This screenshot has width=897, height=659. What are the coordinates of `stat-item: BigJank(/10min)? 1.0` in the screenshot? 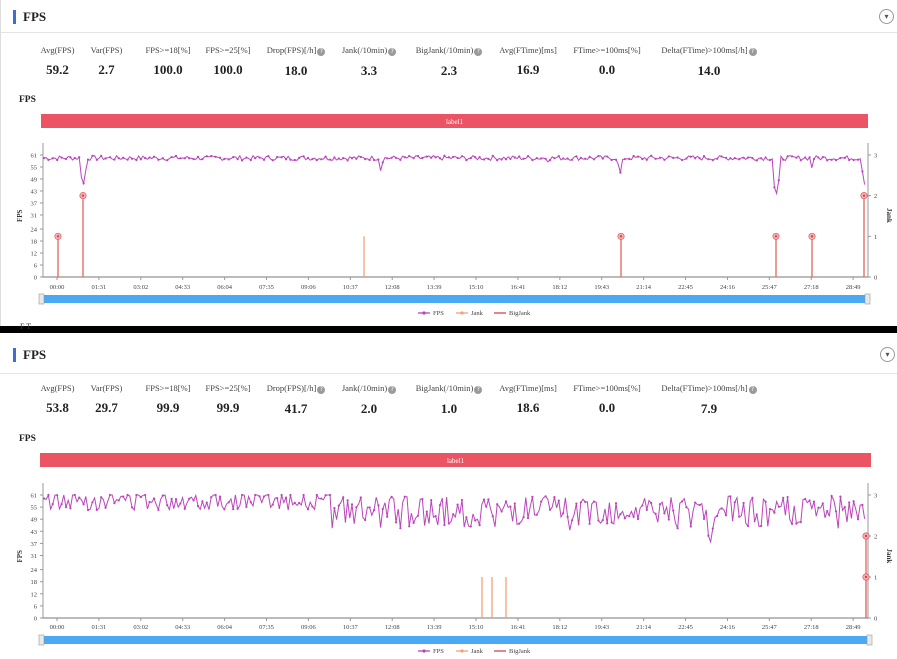 It's located at (449, 400).